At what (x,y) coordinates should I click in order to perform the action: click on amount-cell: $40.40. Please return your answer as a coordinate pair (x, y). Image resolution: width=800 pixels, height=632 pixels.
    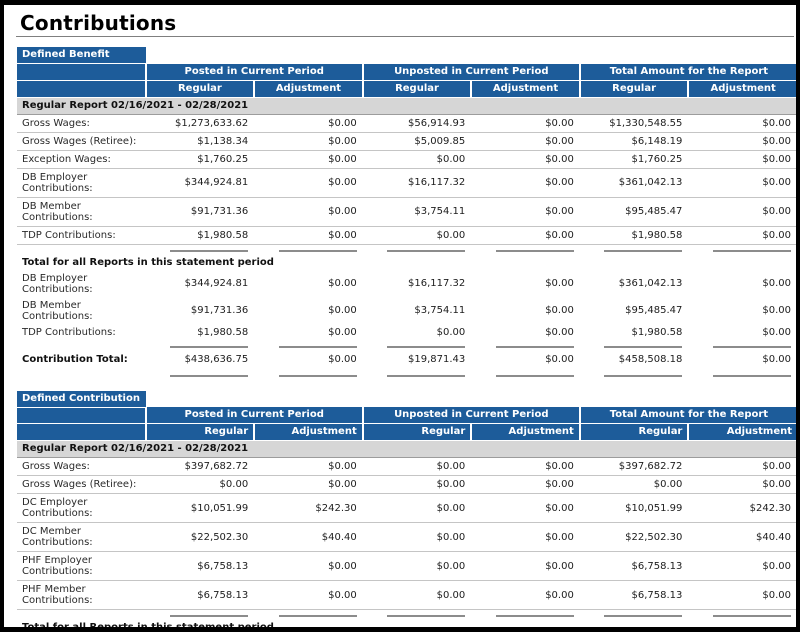
    Looking at the image, I should click on (308, 537).